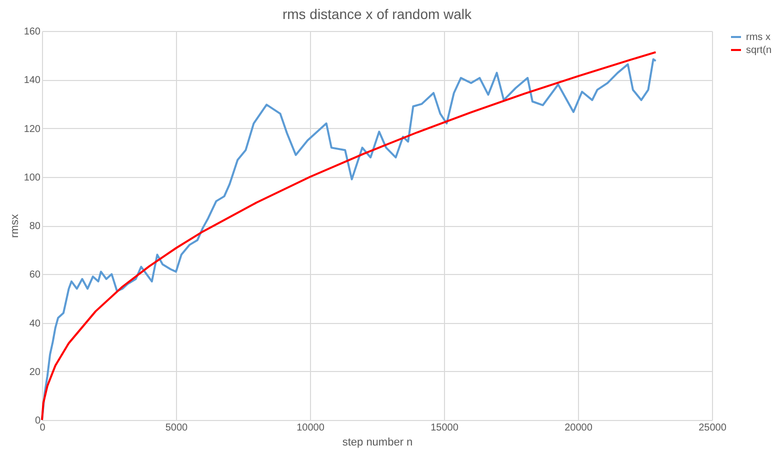 This screenshot has width=780, height=462. Describe the element at coordinates (377, 442) in the screenshot. I see `x-axis-title: step number n` at that location.